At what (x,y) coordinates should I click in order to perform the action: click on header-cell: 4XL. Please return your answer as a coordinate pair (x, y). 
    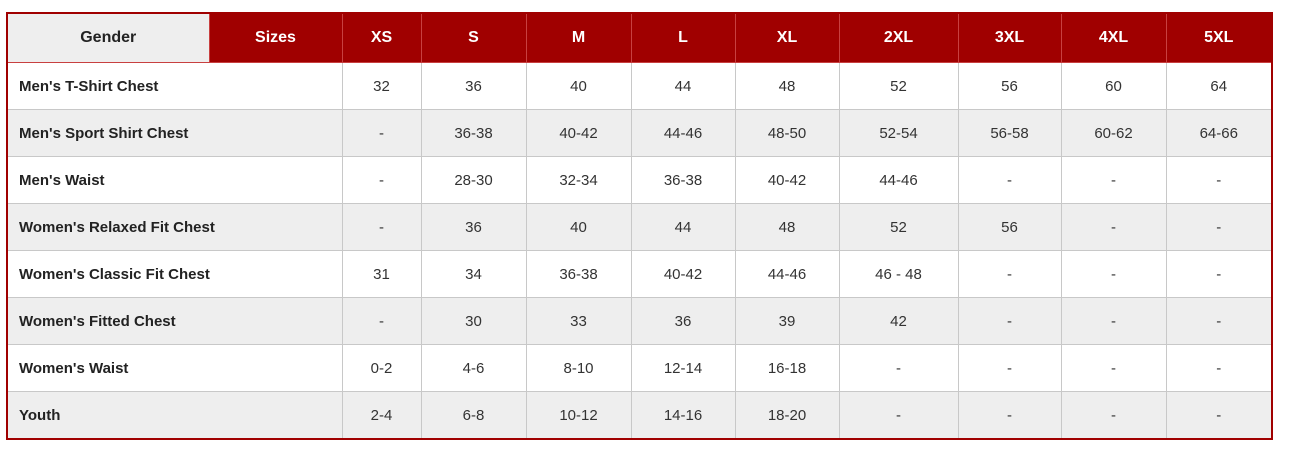
    Looking at the image, I should click on (1113, 37).